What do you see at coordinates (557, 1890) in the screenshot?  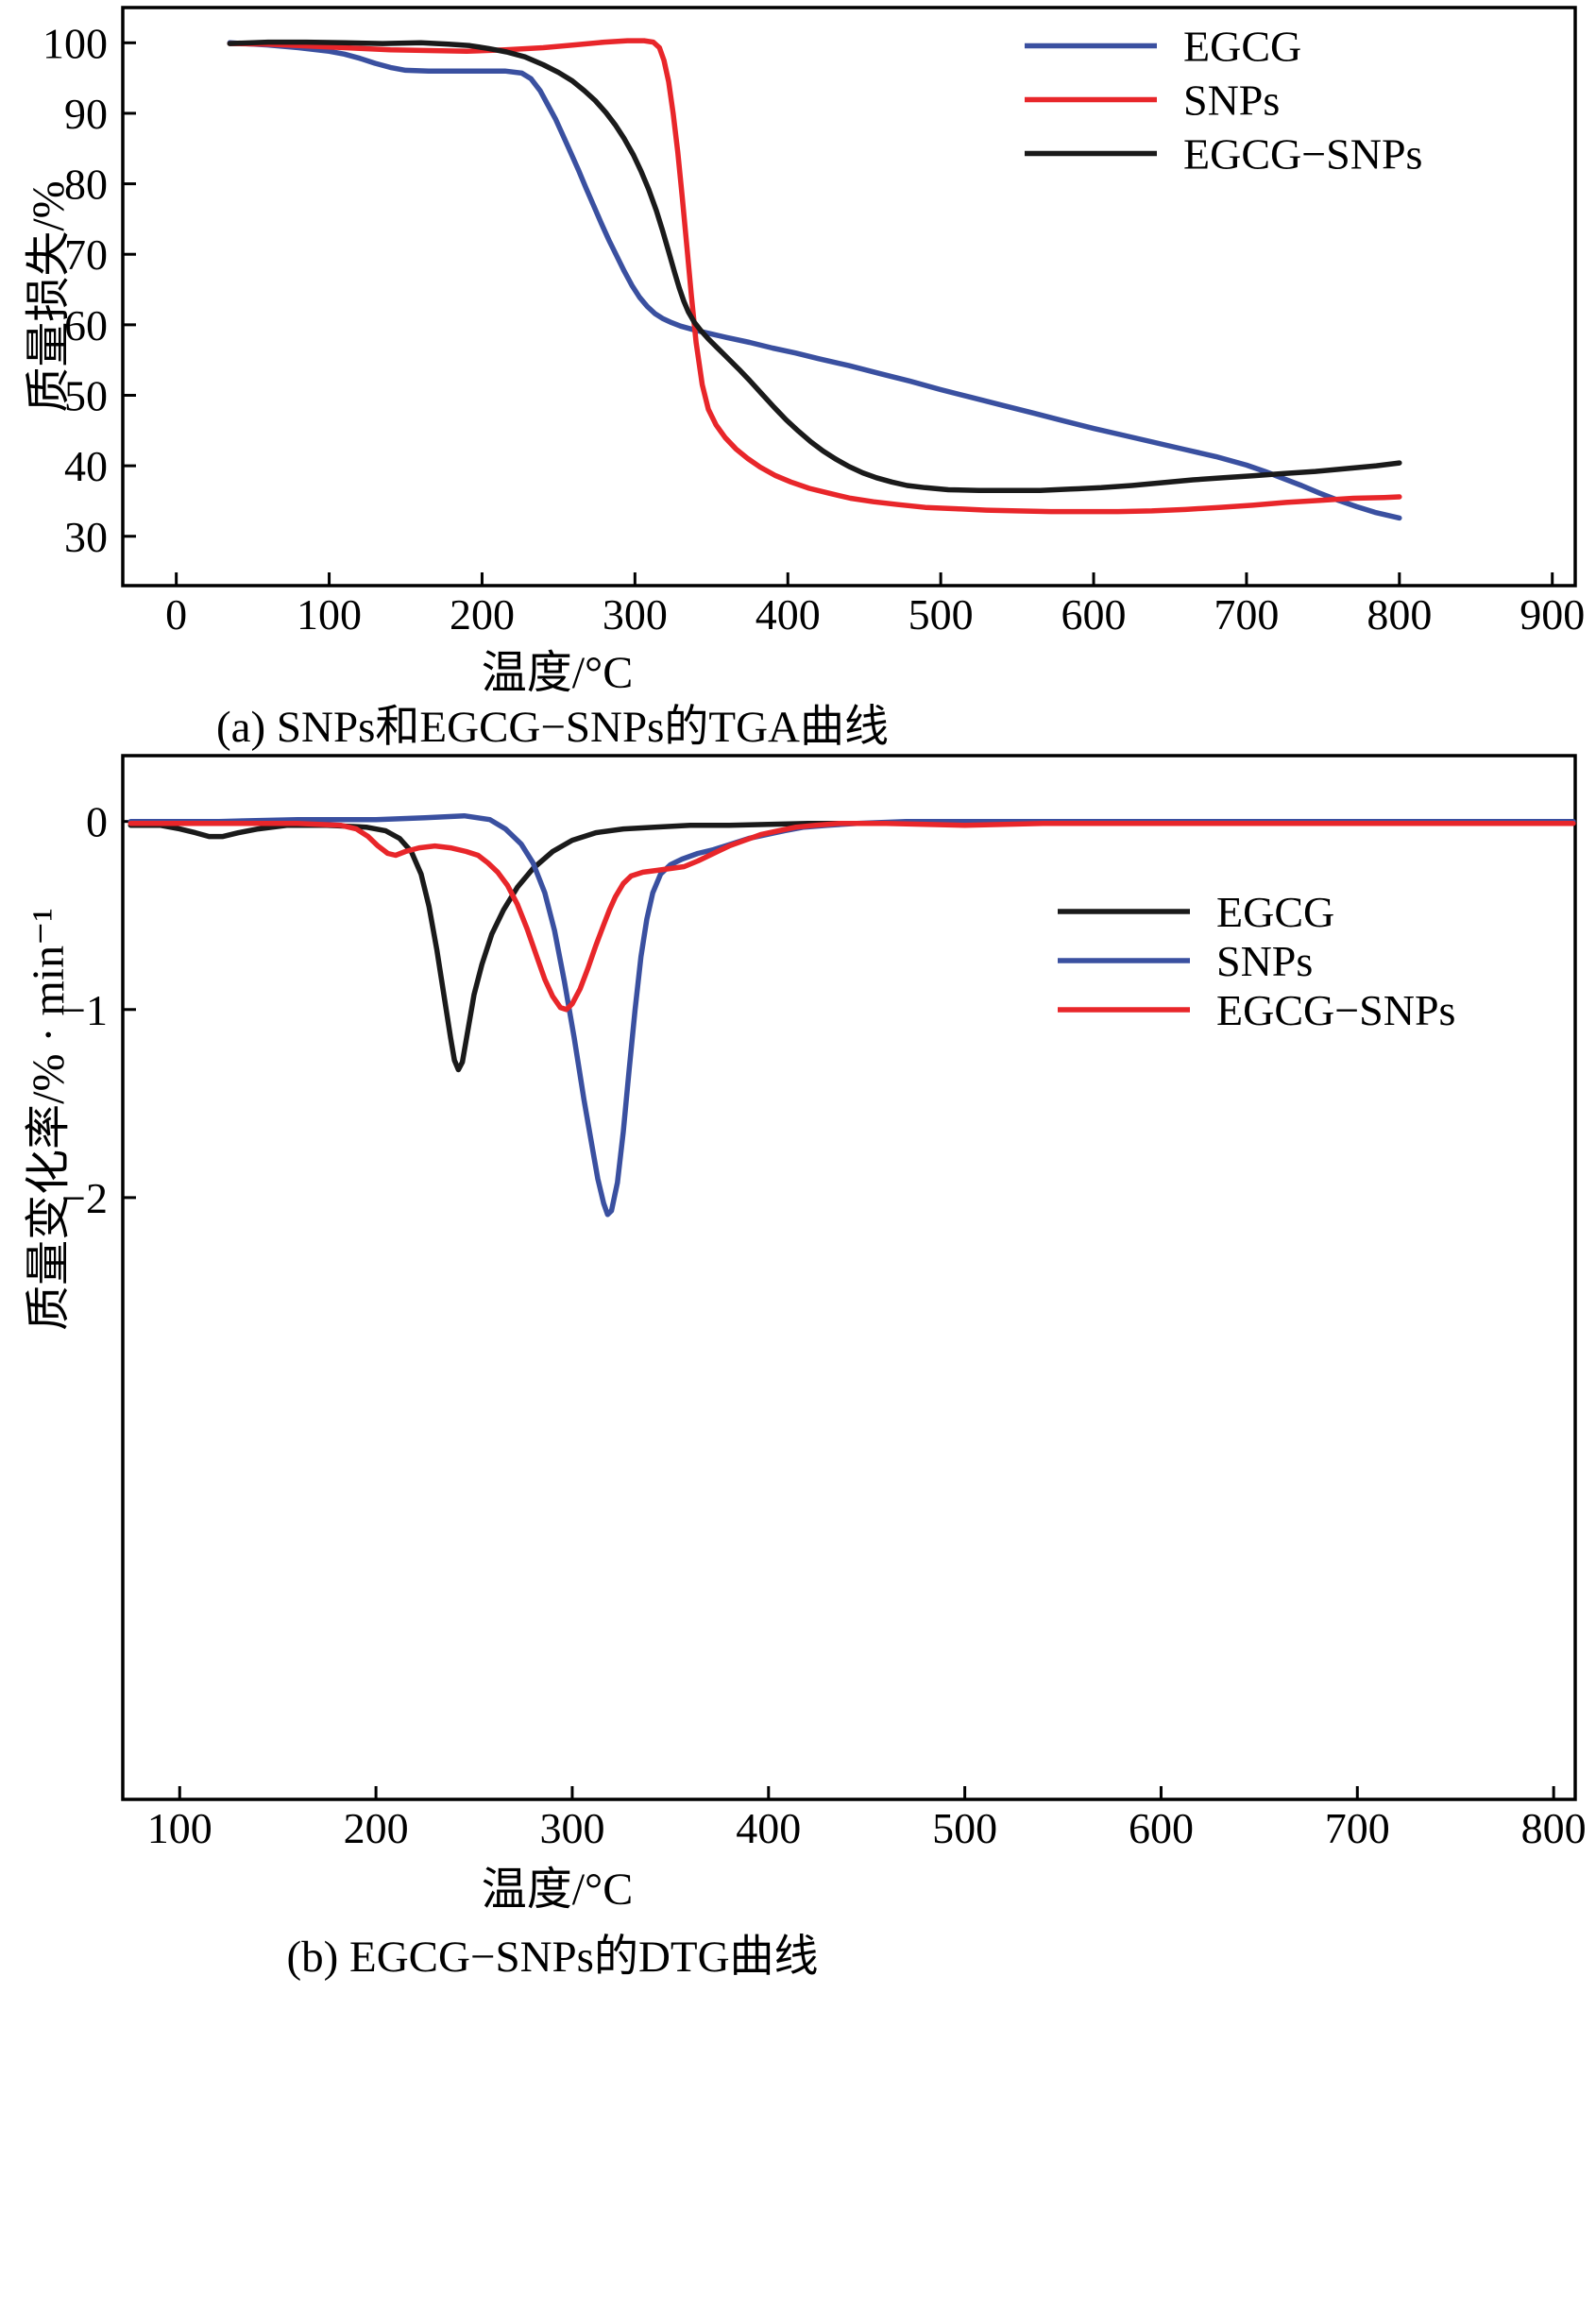 I see `dtg-x-axis-title: 温度/°C` at bounding box center [557, 1890].